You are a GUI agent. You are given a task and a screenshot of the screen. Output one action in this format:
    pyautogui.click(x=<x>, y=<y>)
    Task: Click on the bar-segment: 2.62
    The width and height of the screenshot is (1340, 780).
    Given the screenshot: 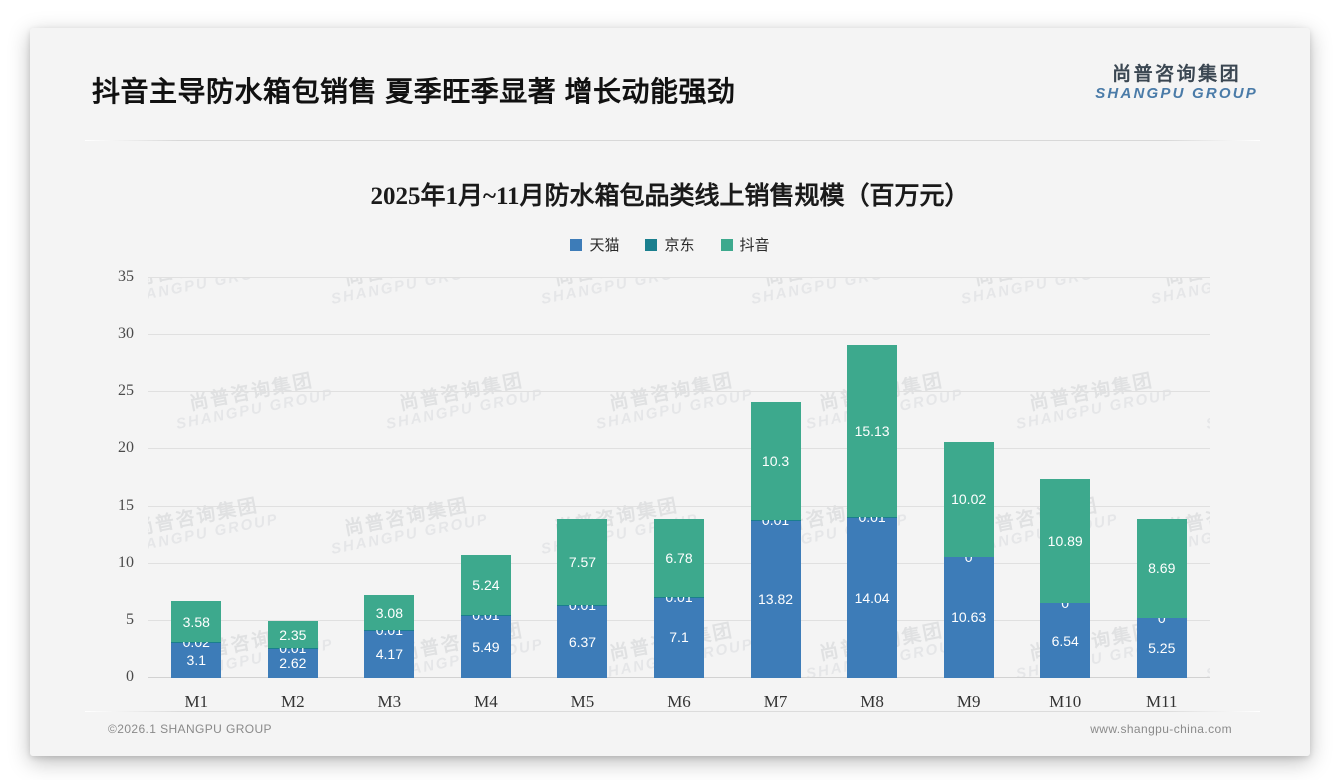 What is the action you would take?
    pyautogui.click(x=292, y=663)
    